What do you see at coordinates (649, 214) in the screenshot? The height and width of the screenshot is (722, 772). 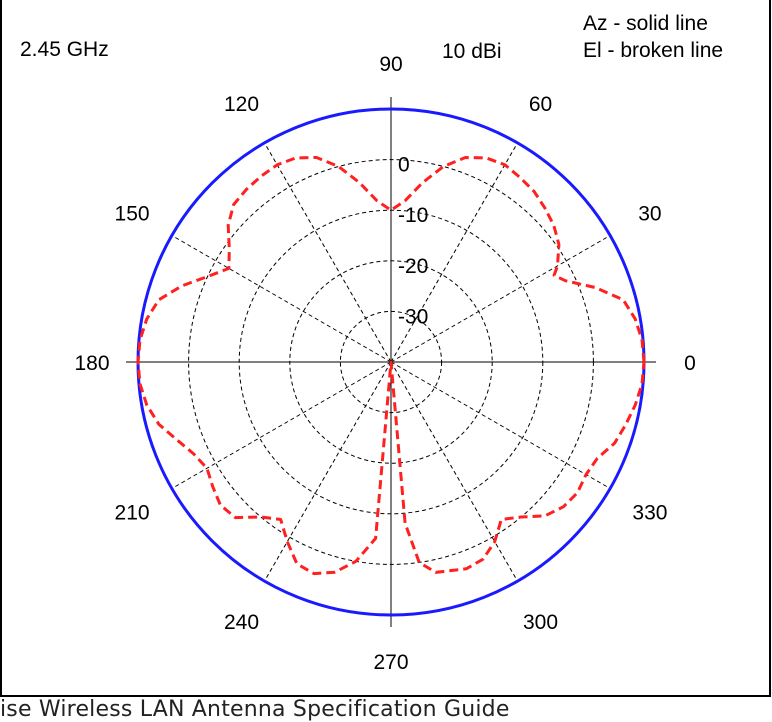 I see `angle-label-30: 30` at bounding box center [649, 214].